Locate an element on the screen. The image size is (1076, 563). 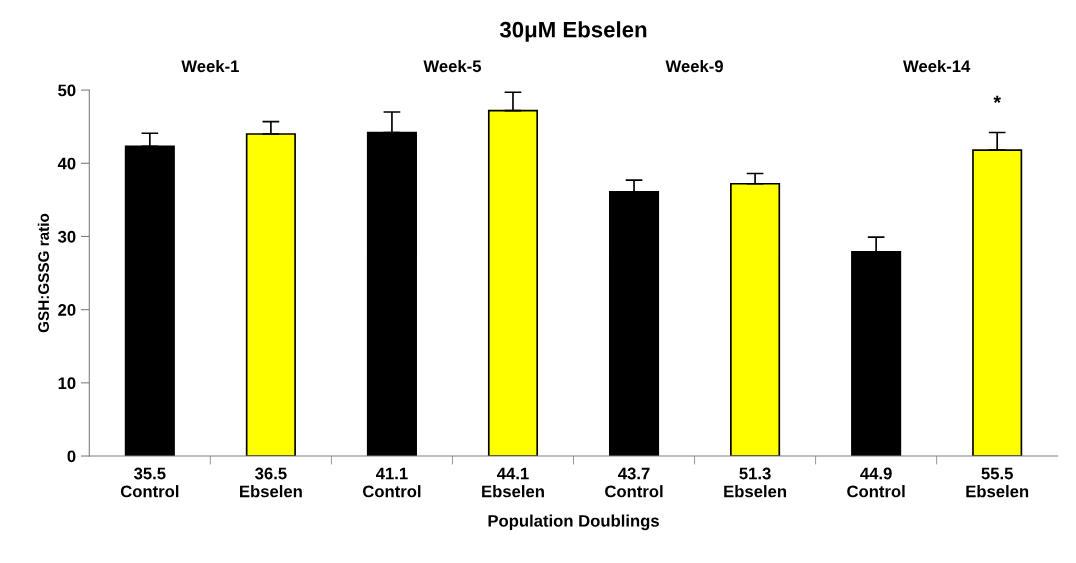
annotation: * is located at coordinates (997, 99).